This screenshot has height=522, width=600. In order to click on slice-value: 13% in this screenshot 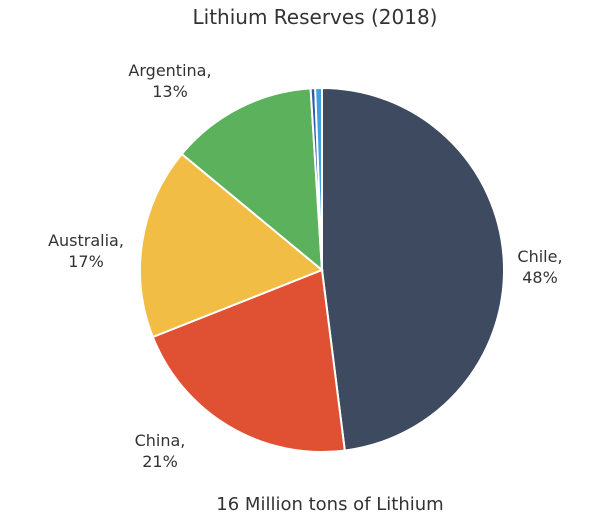, I will do `click(170, 91)`.